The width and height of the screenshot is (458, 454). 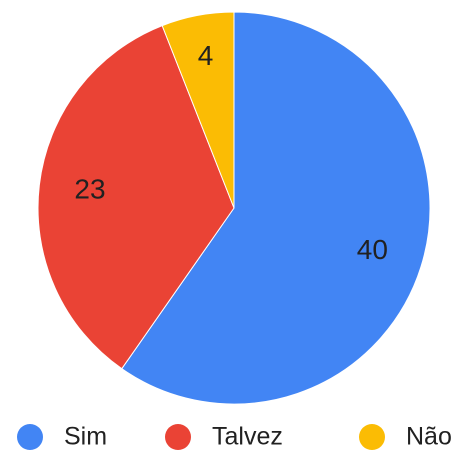 What do you see at coordinates (206, 55) in the screenshot?
I see `data-label: 4` at bounding box center [206, 55].